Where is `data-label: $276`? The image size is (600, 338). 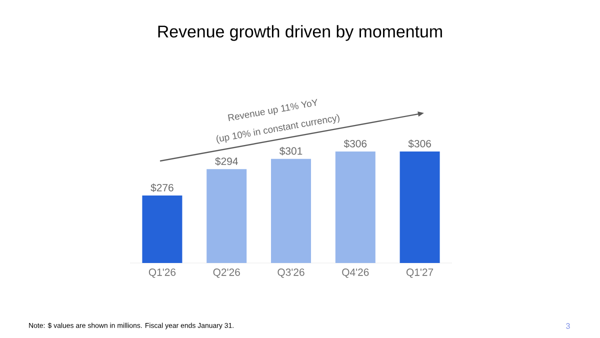 data-label: $276 is located at coordinates (162, 188).